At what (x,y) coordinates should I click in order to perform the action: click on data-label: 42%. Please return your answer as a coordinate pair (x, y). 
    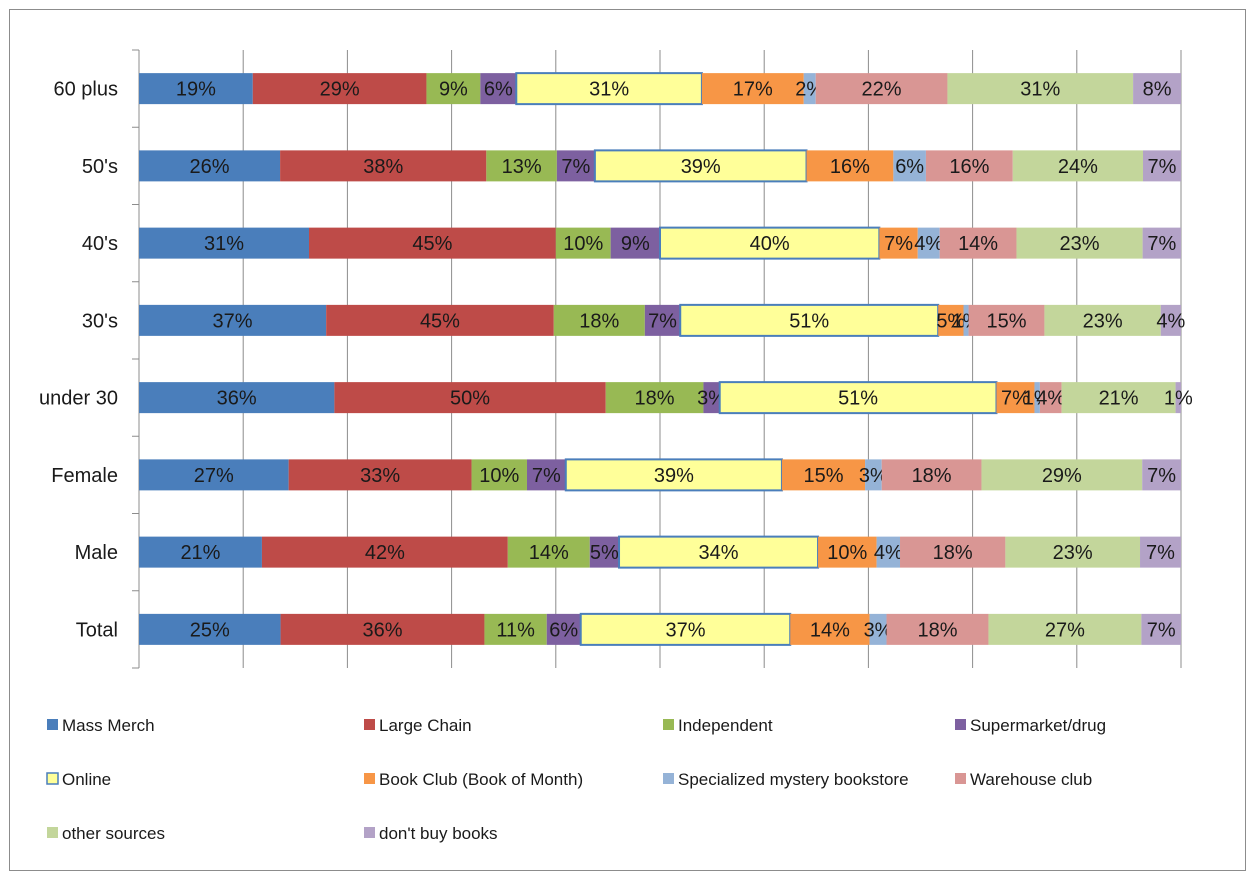
    Looking at the image, I should click on (385, 553).